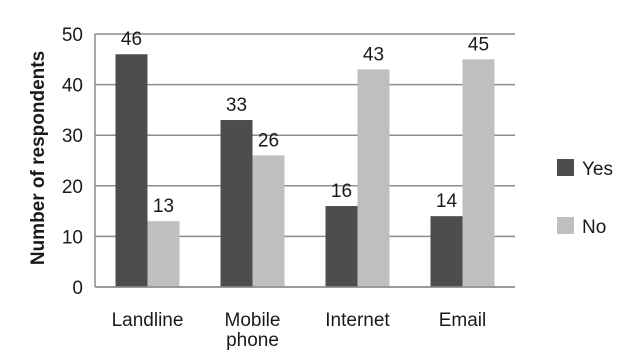  I want to click on data-label: 45, so click(478, 44).